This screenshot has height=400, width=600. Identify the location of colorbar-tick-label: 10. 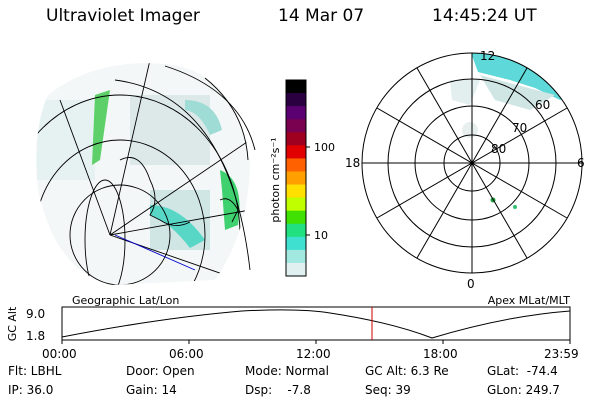
(321, 235).